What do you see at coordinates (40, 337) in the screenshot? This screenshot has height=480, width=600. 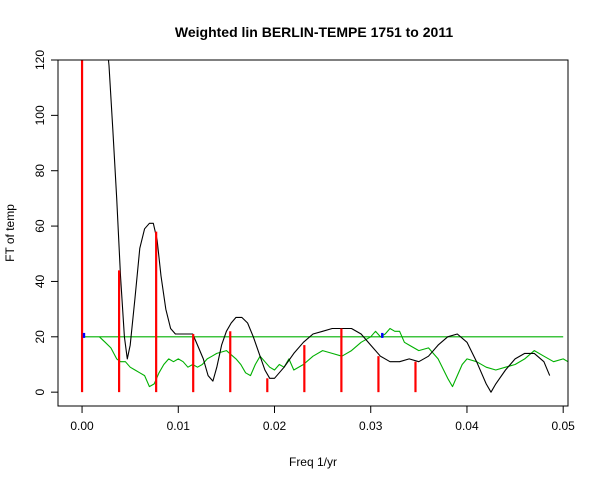 I see `y-tick-label: 20` at bounding box center [40, 337].